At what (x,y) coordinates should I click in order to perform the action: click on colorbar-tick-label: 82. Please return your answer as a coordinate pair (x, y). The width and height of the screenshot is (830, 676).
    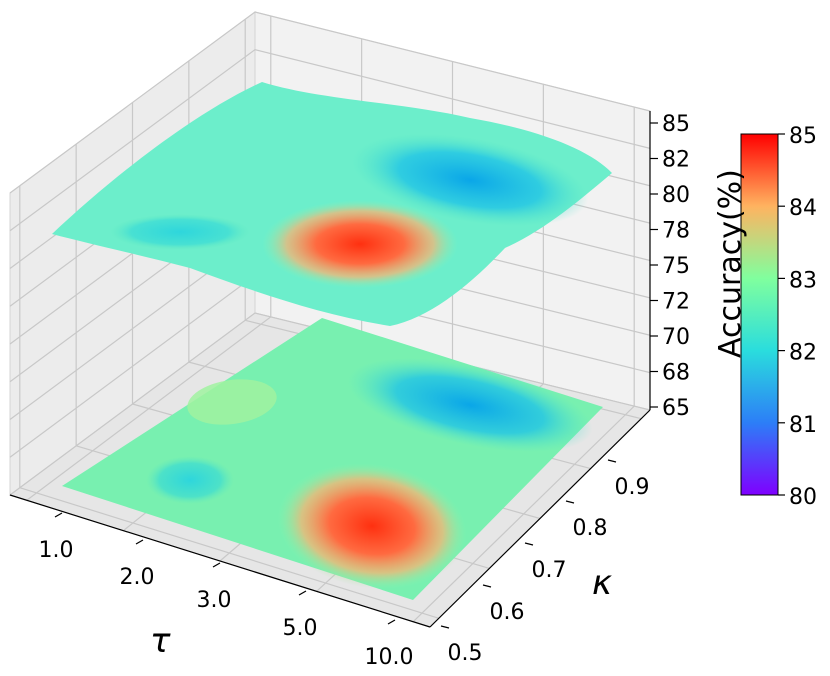
    Looking at the image, I should click on (803, 353).